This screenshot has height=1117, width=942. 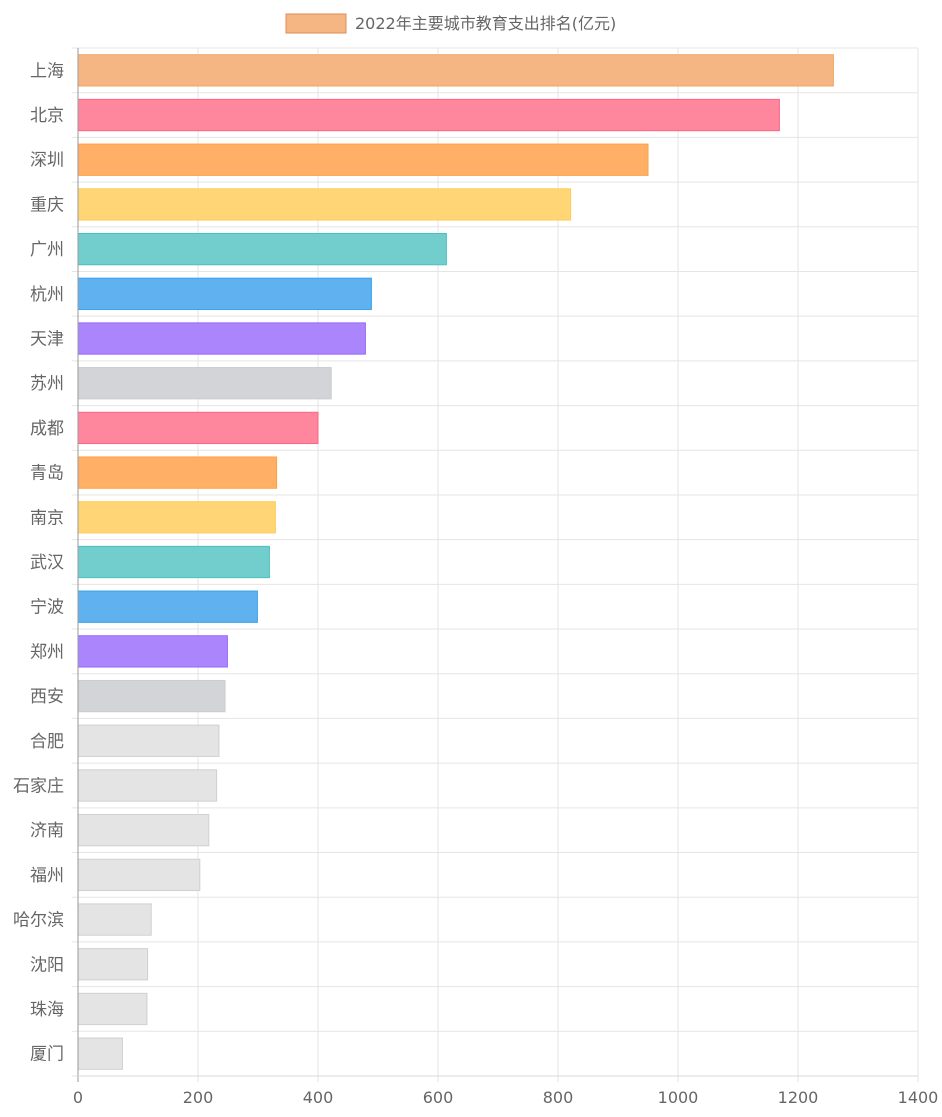 What do you see at coordinates (47, 116) in the screenshot?
I see `y-tick-label: 北京` at bounding box center [47, 116].